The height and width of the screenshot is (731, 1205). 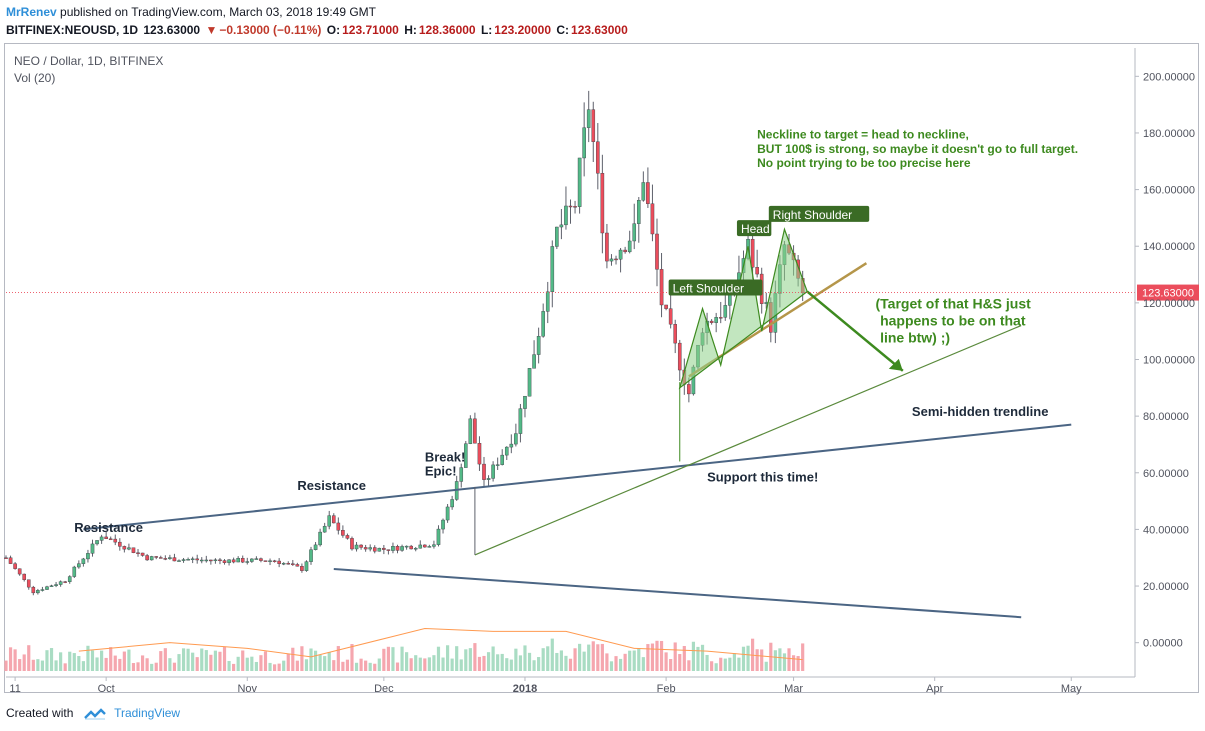 I want to click on tradingview-link: TradingView, so click(x=147, y=713).